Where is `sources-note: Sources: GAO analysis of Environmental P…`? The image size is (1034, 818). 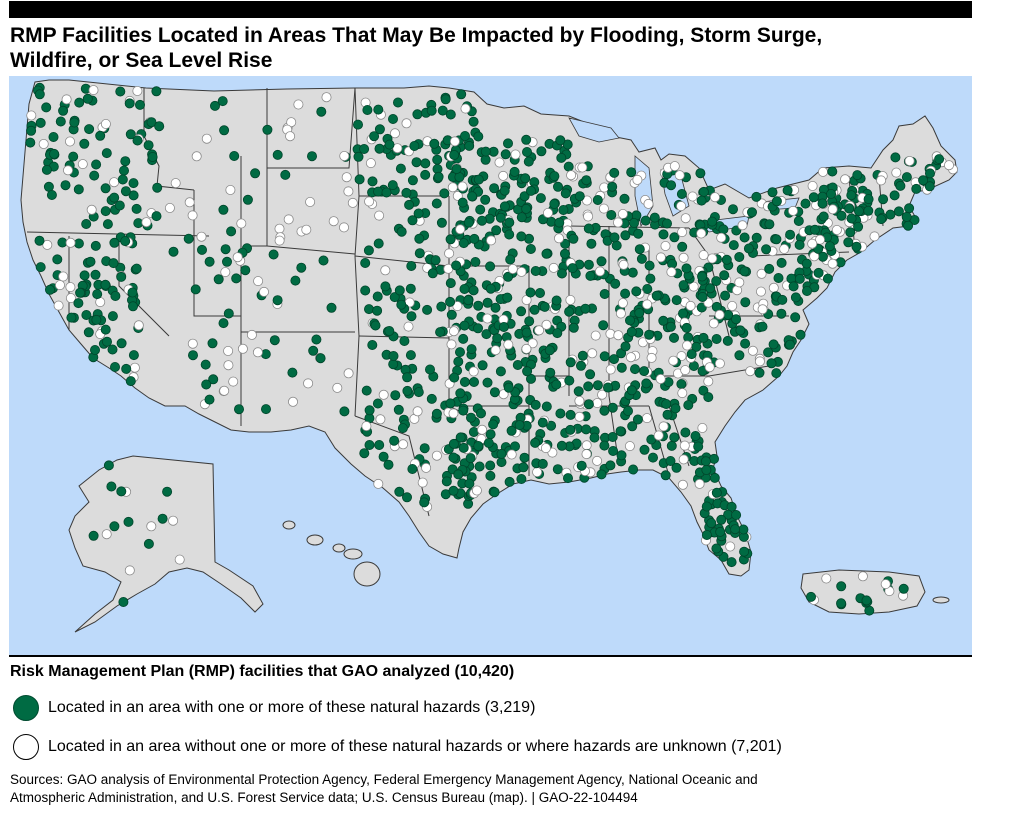
sources-note: Sources: GAO analysis of Environmental P… is located at coordinates (510, 789).